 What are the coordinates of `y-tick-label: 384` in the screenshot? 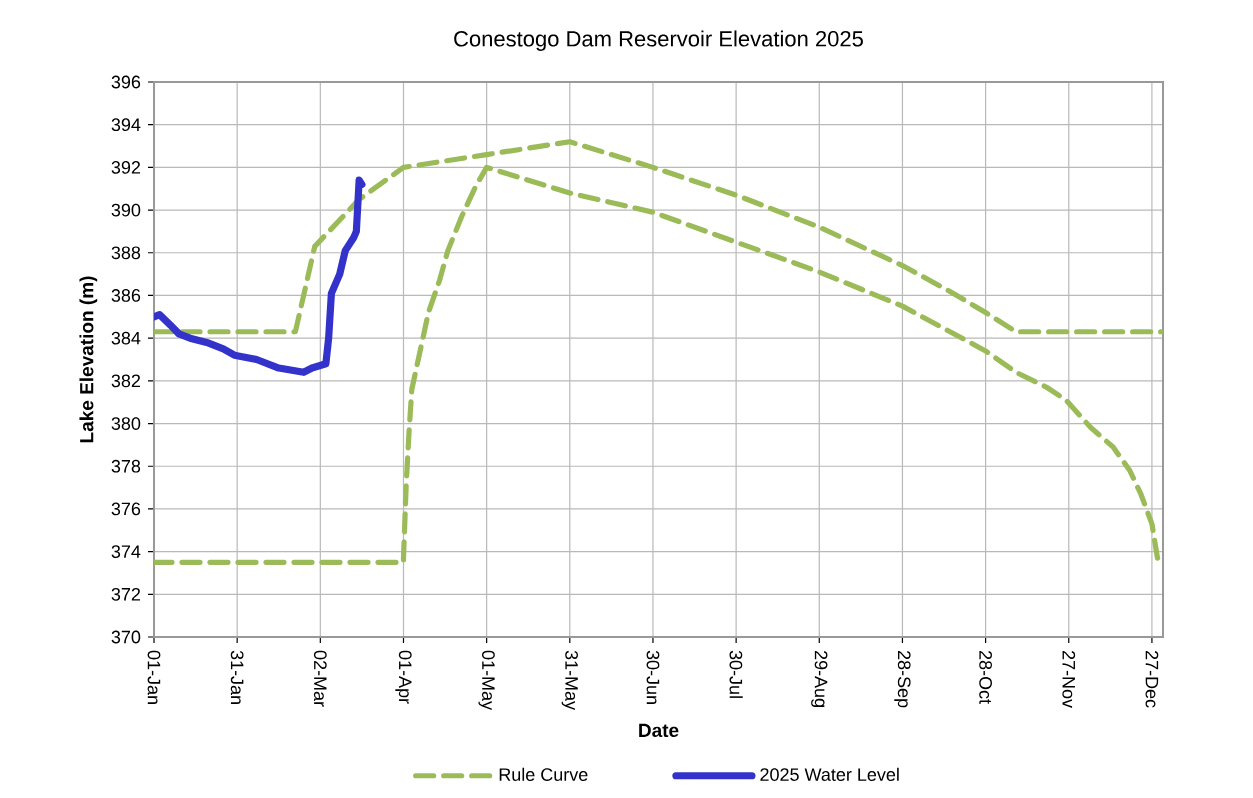 It's located at (126, 338).